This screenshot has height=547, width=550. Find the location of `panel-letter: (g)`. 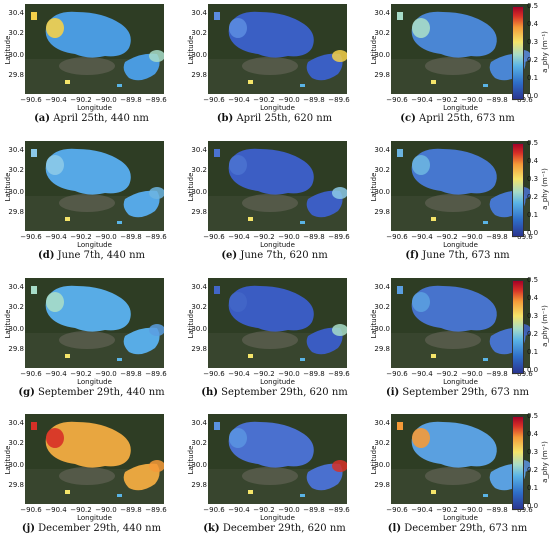

panel-letter: (g) is located at coordinates (26, 392).